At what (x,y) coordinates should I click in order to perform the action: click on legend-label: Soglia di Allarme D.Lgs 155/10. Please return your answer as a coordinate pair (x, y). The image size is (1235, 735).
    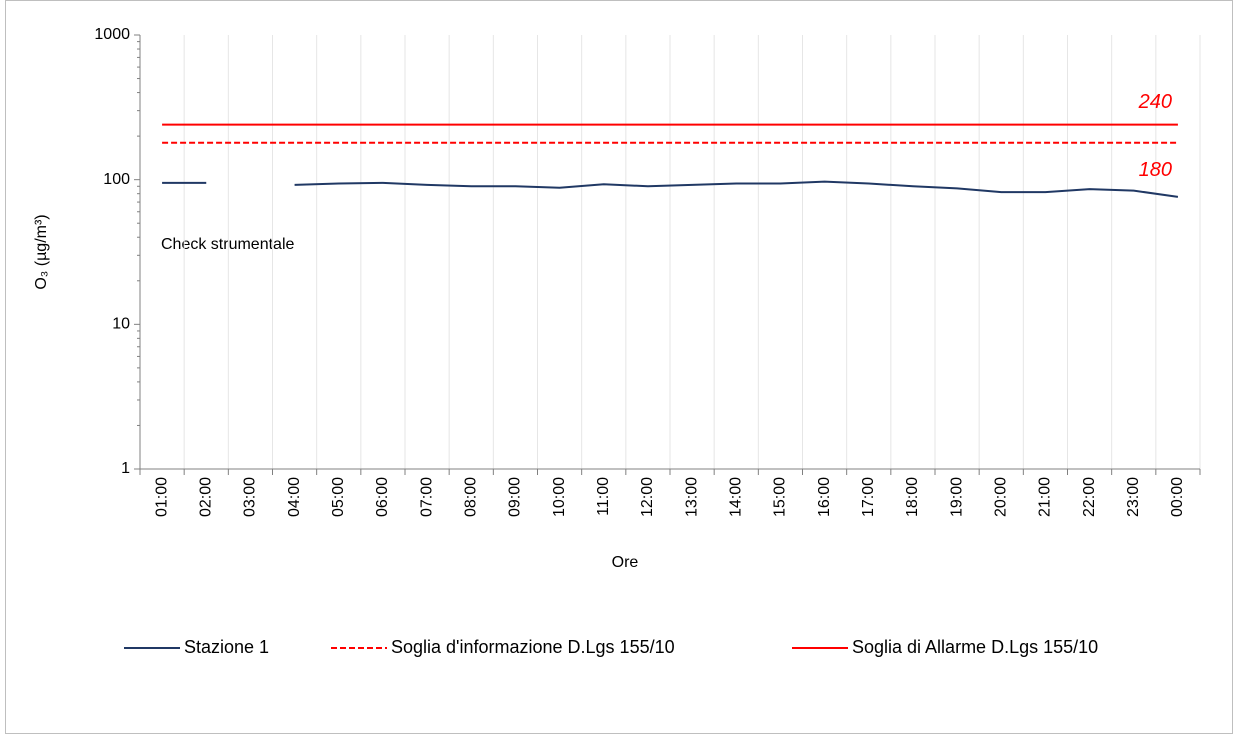
    Looking at the image, I should click on (975, 647).